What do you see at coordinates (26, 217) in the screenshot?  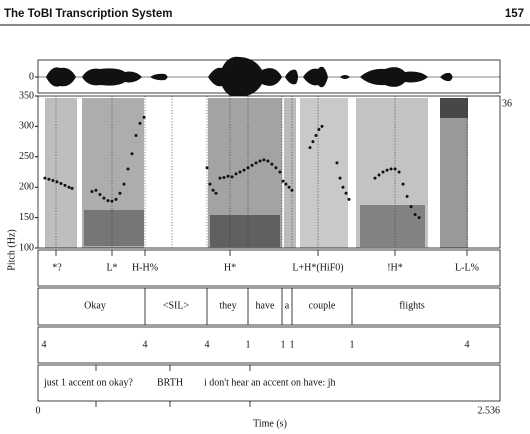 I see `y-tick-label: 150` at bounding box center [26, 217].